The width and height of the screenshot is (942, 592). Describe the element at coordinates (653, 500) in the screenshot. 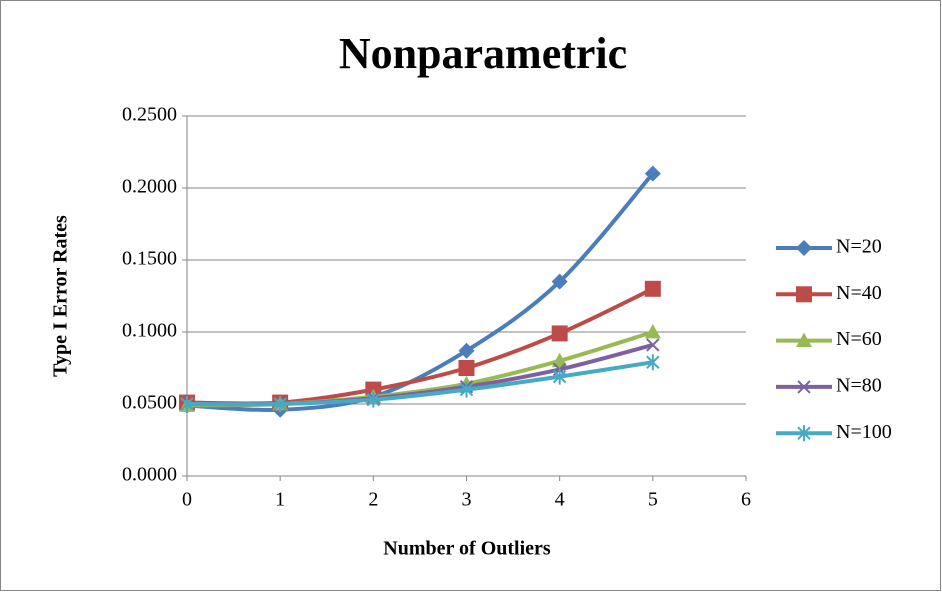

I see `x-tick-label: 5` at that location.